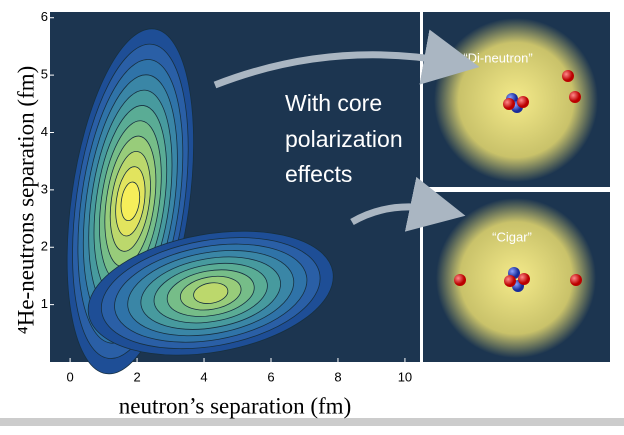 Image resolution: width=624 pixels, height=435 pixels. I want to click on y-tick-label: 3, so click(44, 188).